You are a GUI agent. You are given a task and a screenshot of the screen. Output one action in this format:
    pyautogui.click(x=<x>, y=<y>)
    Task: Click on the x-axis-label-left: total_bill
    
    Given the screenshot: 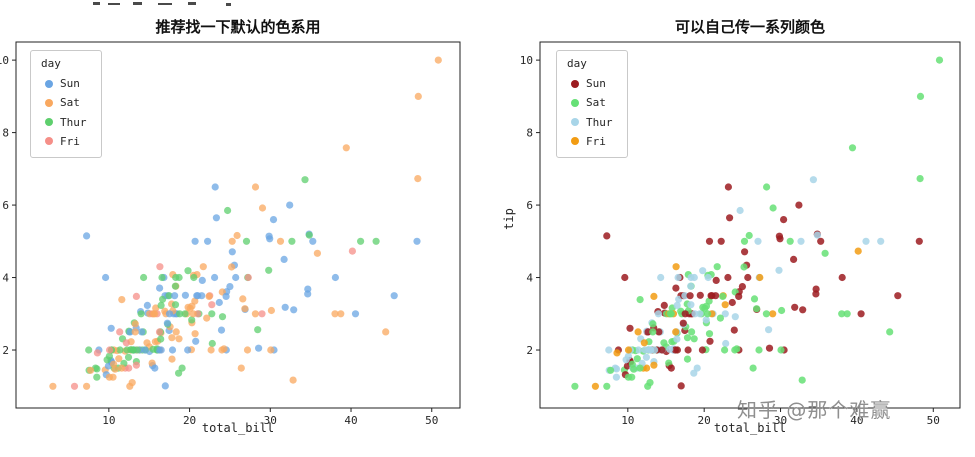 What is the action you would take?
    pyautogui.click(x=238, y=428)
    